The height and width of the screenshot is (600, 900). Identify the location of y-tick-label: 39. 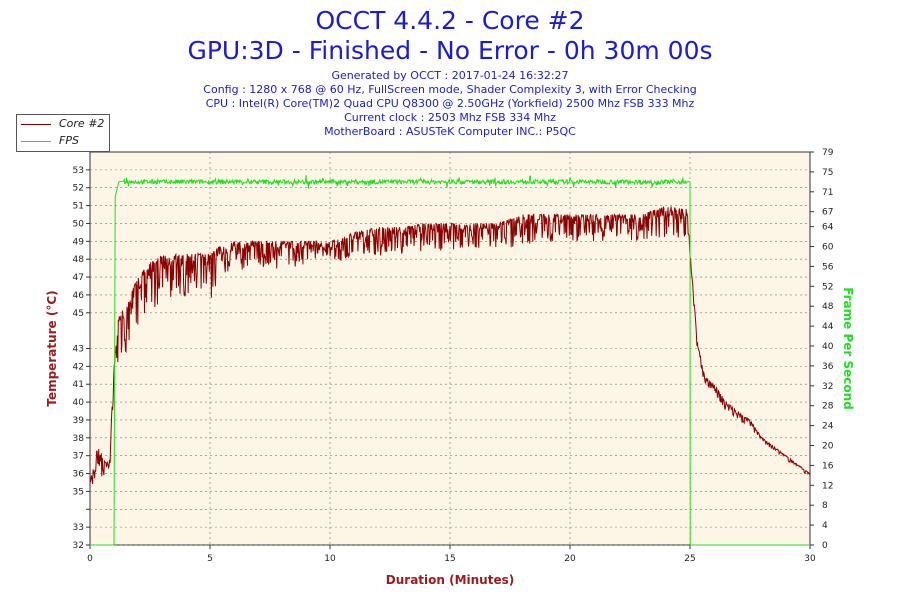
(79, 421).